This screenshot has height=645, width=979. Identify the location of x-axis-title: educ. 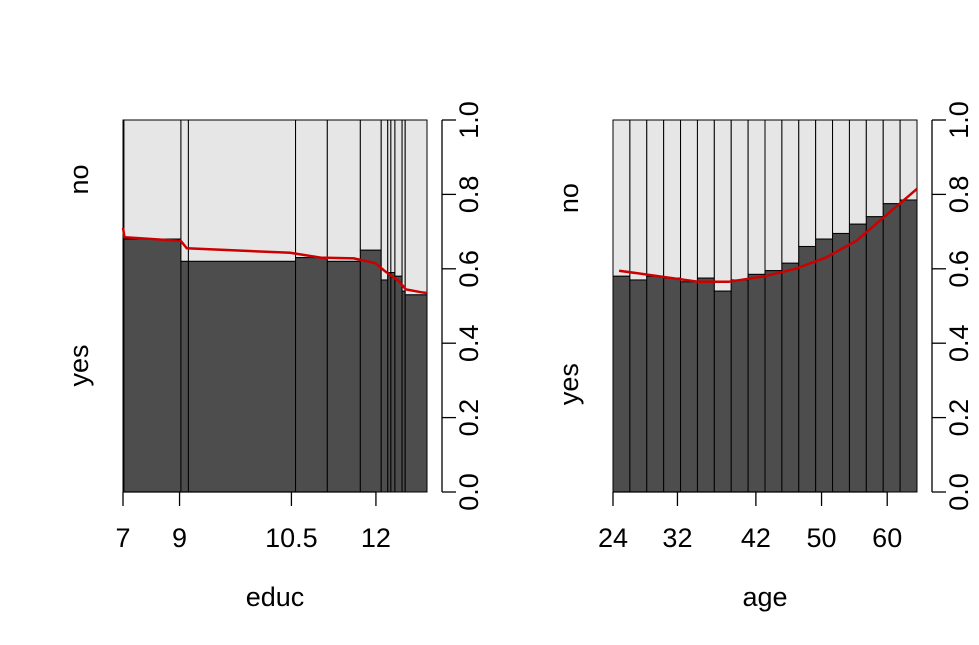
(275, 597).